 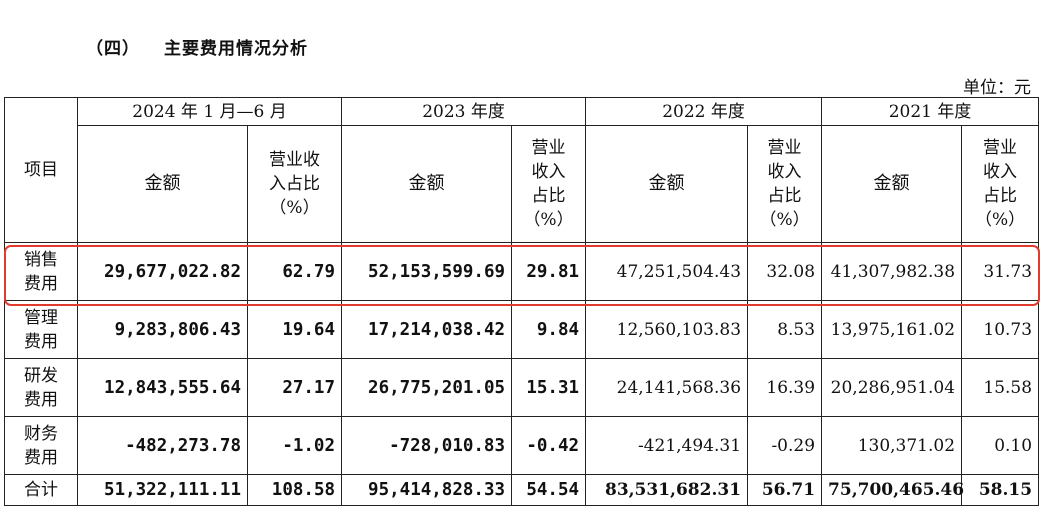 I want to click on row-label: 管理 费用, so click(x=41, y=329).